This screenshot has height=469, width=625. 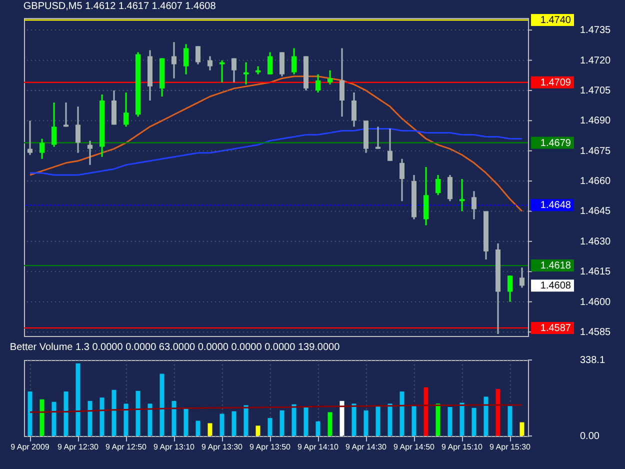 I want to click on y-tick-label: 1.4735, so click(x=596, y=30).